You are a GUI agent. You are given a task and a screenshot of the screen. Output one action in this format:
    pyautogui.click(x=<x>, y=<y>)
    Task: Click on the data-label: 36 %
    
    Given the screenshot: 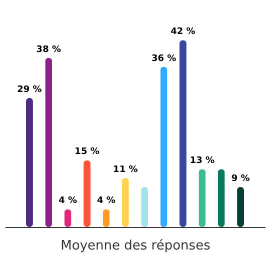 What is the action you would take?
    pyautogui.click(x=163, y=59)
    